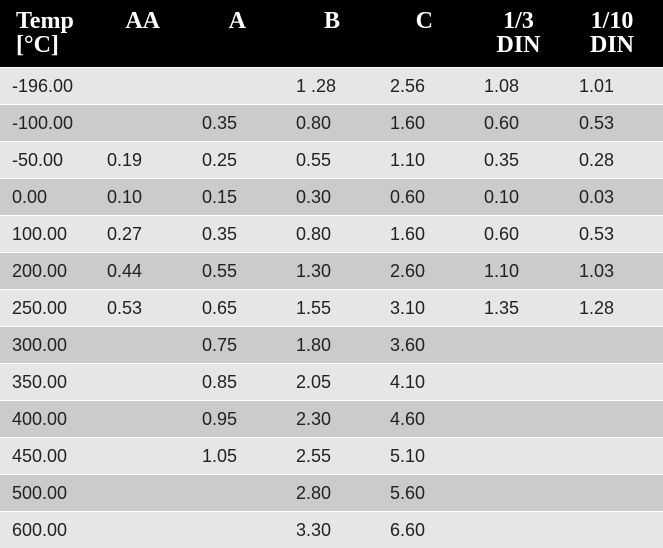 This screenshot has height=548, width=663. Describe the element at coordinates (597, 308) in the screenshot. I see `table-cell: 1.28` at that location.